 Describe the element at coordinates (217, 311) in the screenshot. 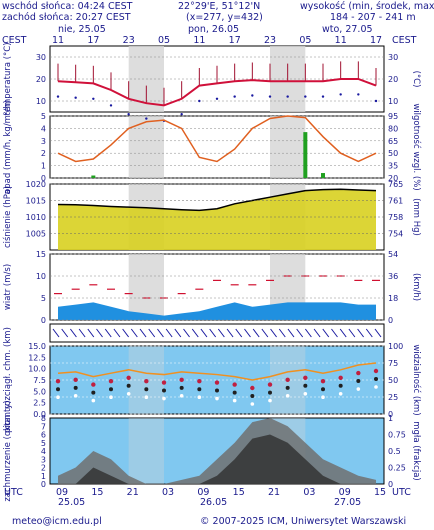

I see `wind-speed-area` at that location.